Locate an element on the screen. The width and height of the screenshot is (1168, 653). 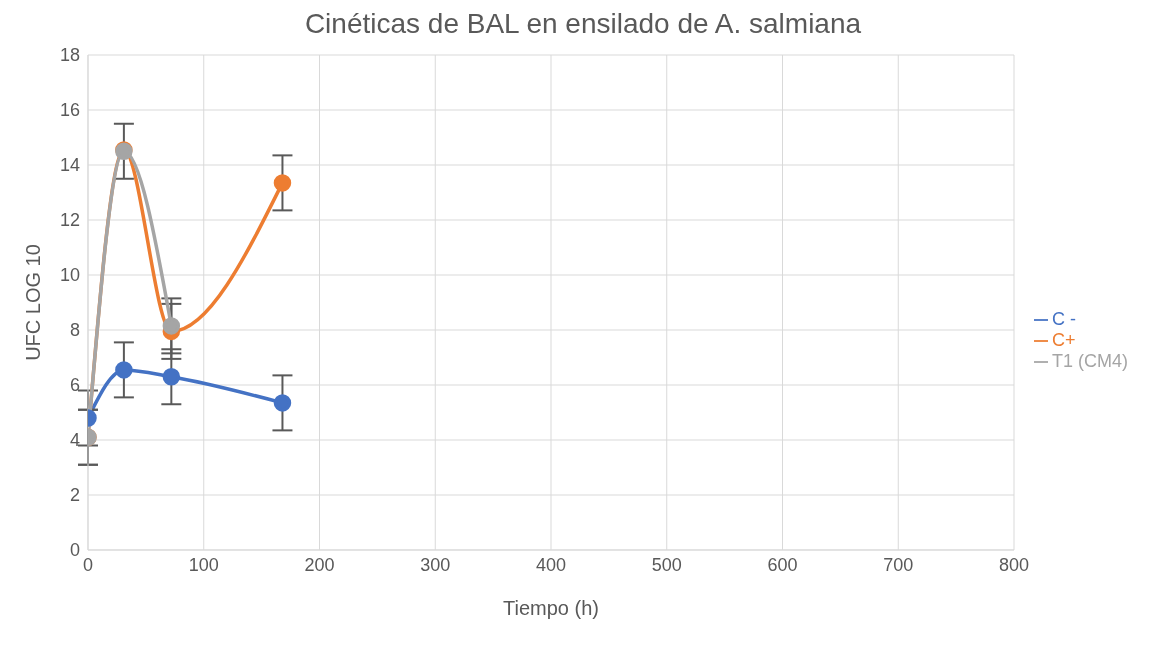
y-tick-label: 16 is located at coordinates (69, 110).